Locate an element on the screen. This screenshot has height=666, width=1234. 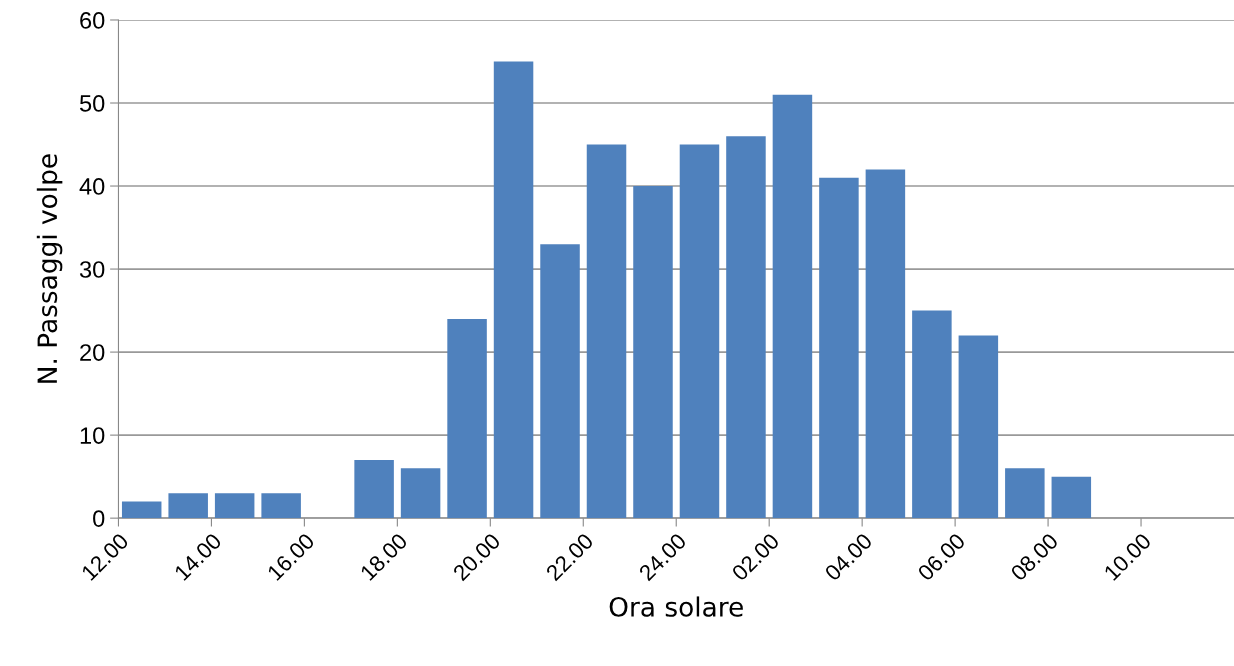
y-tick-label: 20 is located at coordinates (92, 352).